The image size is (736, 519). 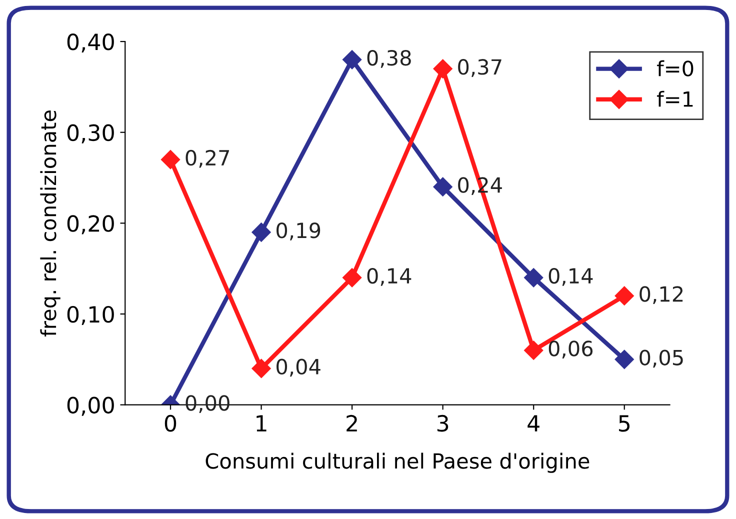 I want to click on legend-label: f=0, so click(x=675, y=68).